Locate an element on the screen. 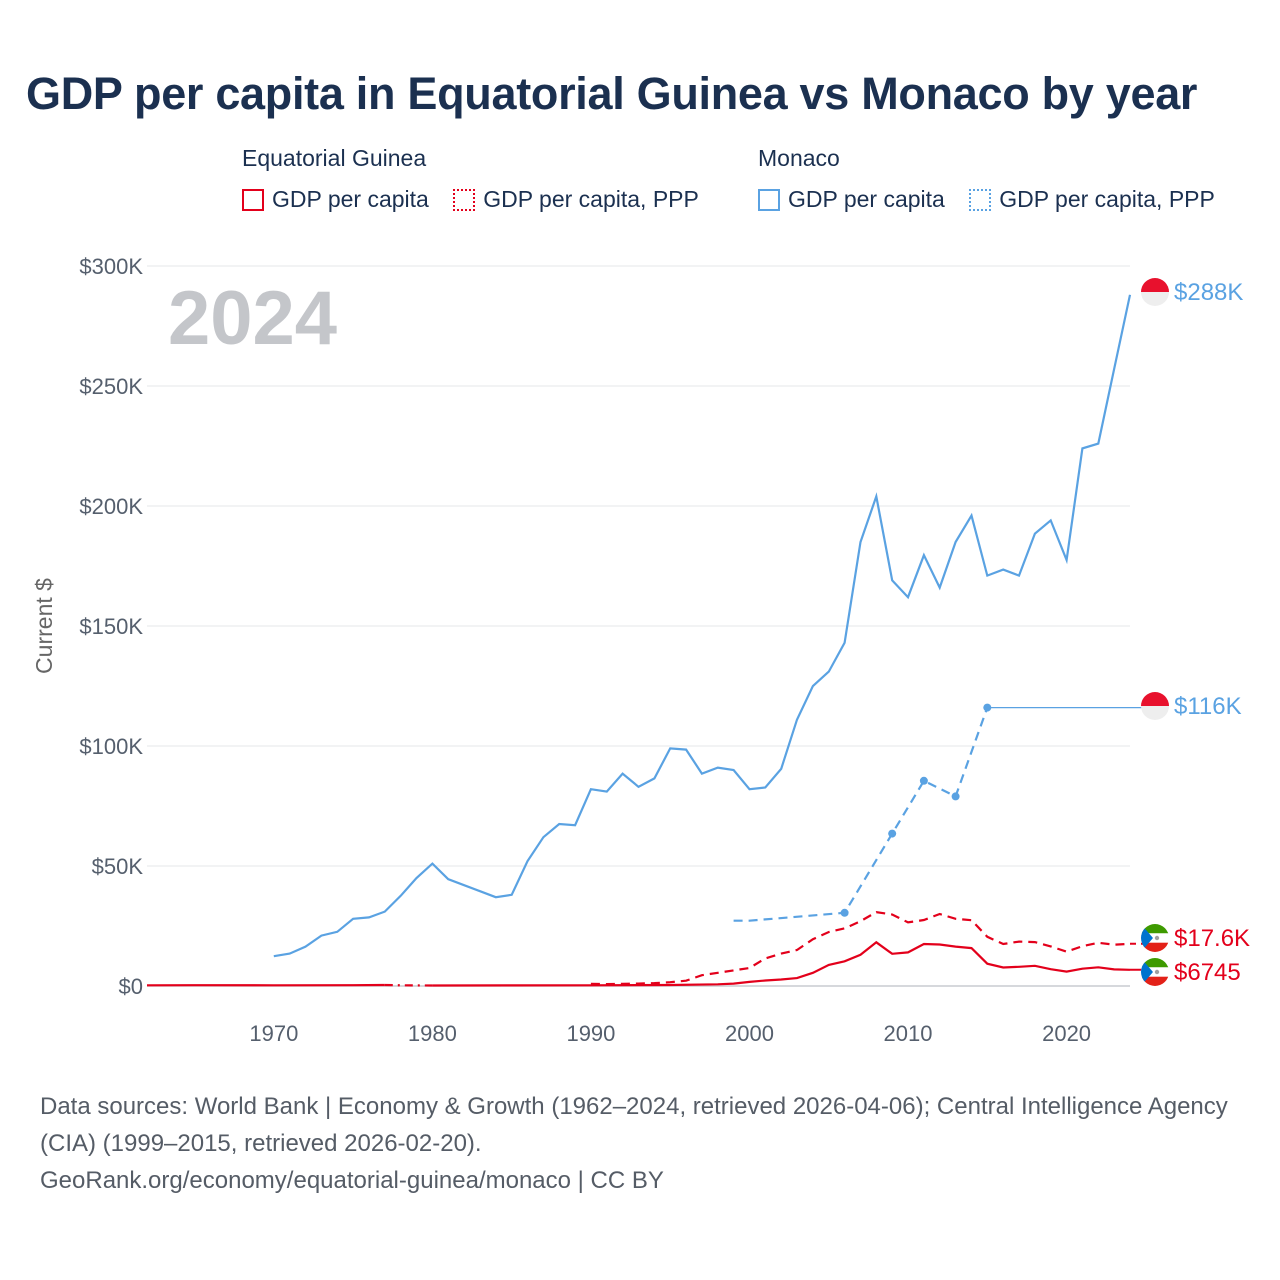  y-tick-label: $100K is located at coordinates (111, 746).